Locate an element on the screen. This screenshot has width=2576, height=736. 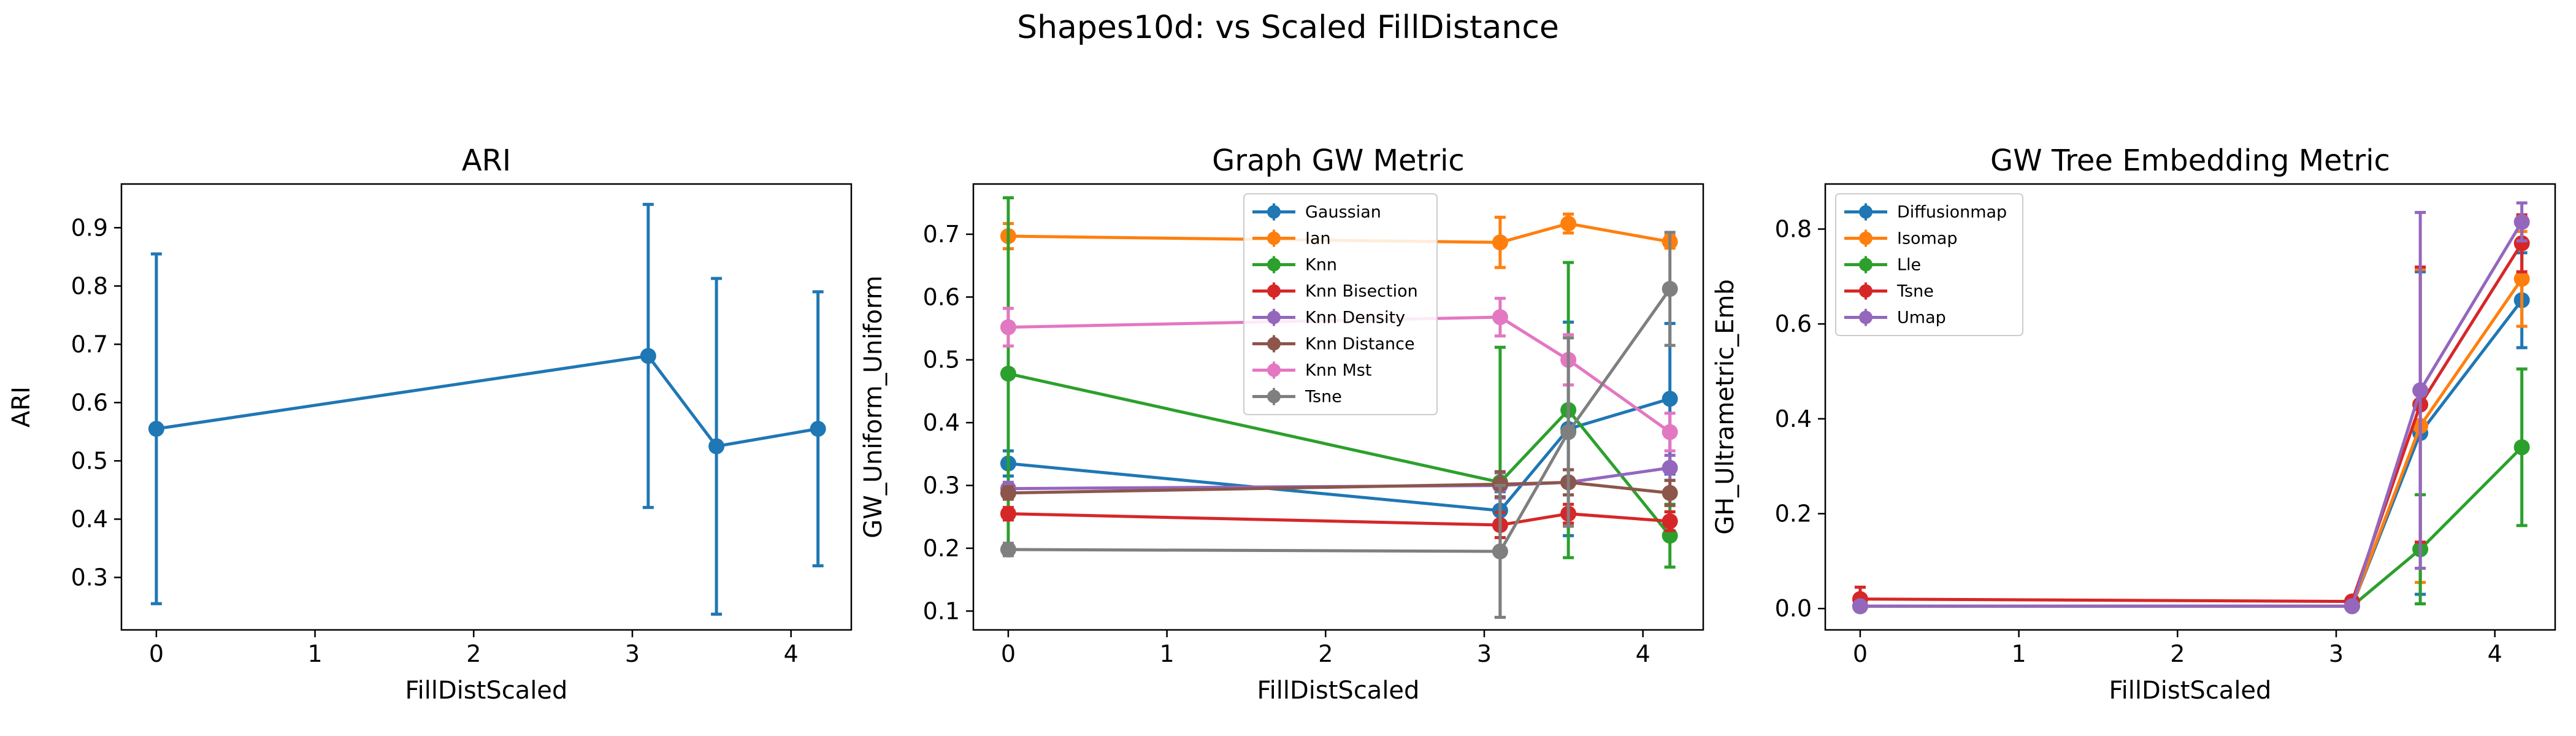
y-axis-label: ARI is located at coordinates (21, 406).